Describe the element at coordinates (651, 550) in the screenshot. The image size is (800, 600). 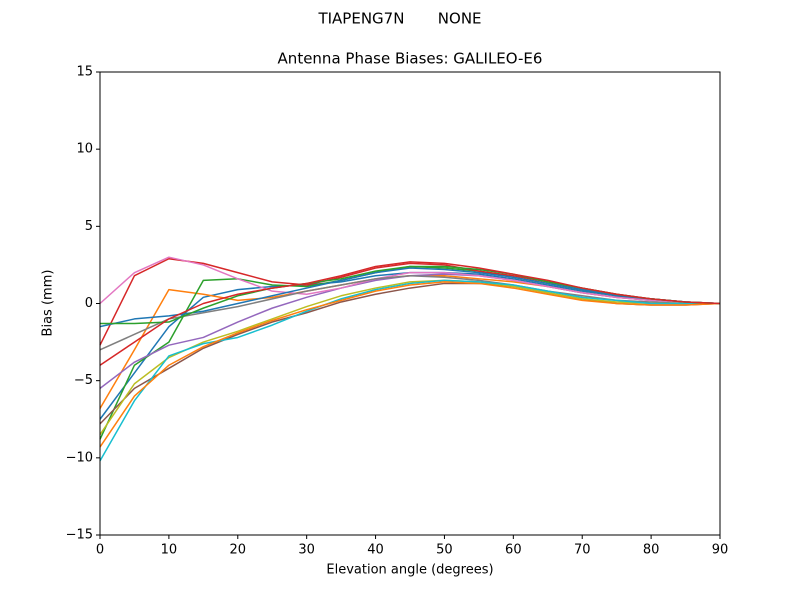
I see `x-tick-label: 80` at that location.